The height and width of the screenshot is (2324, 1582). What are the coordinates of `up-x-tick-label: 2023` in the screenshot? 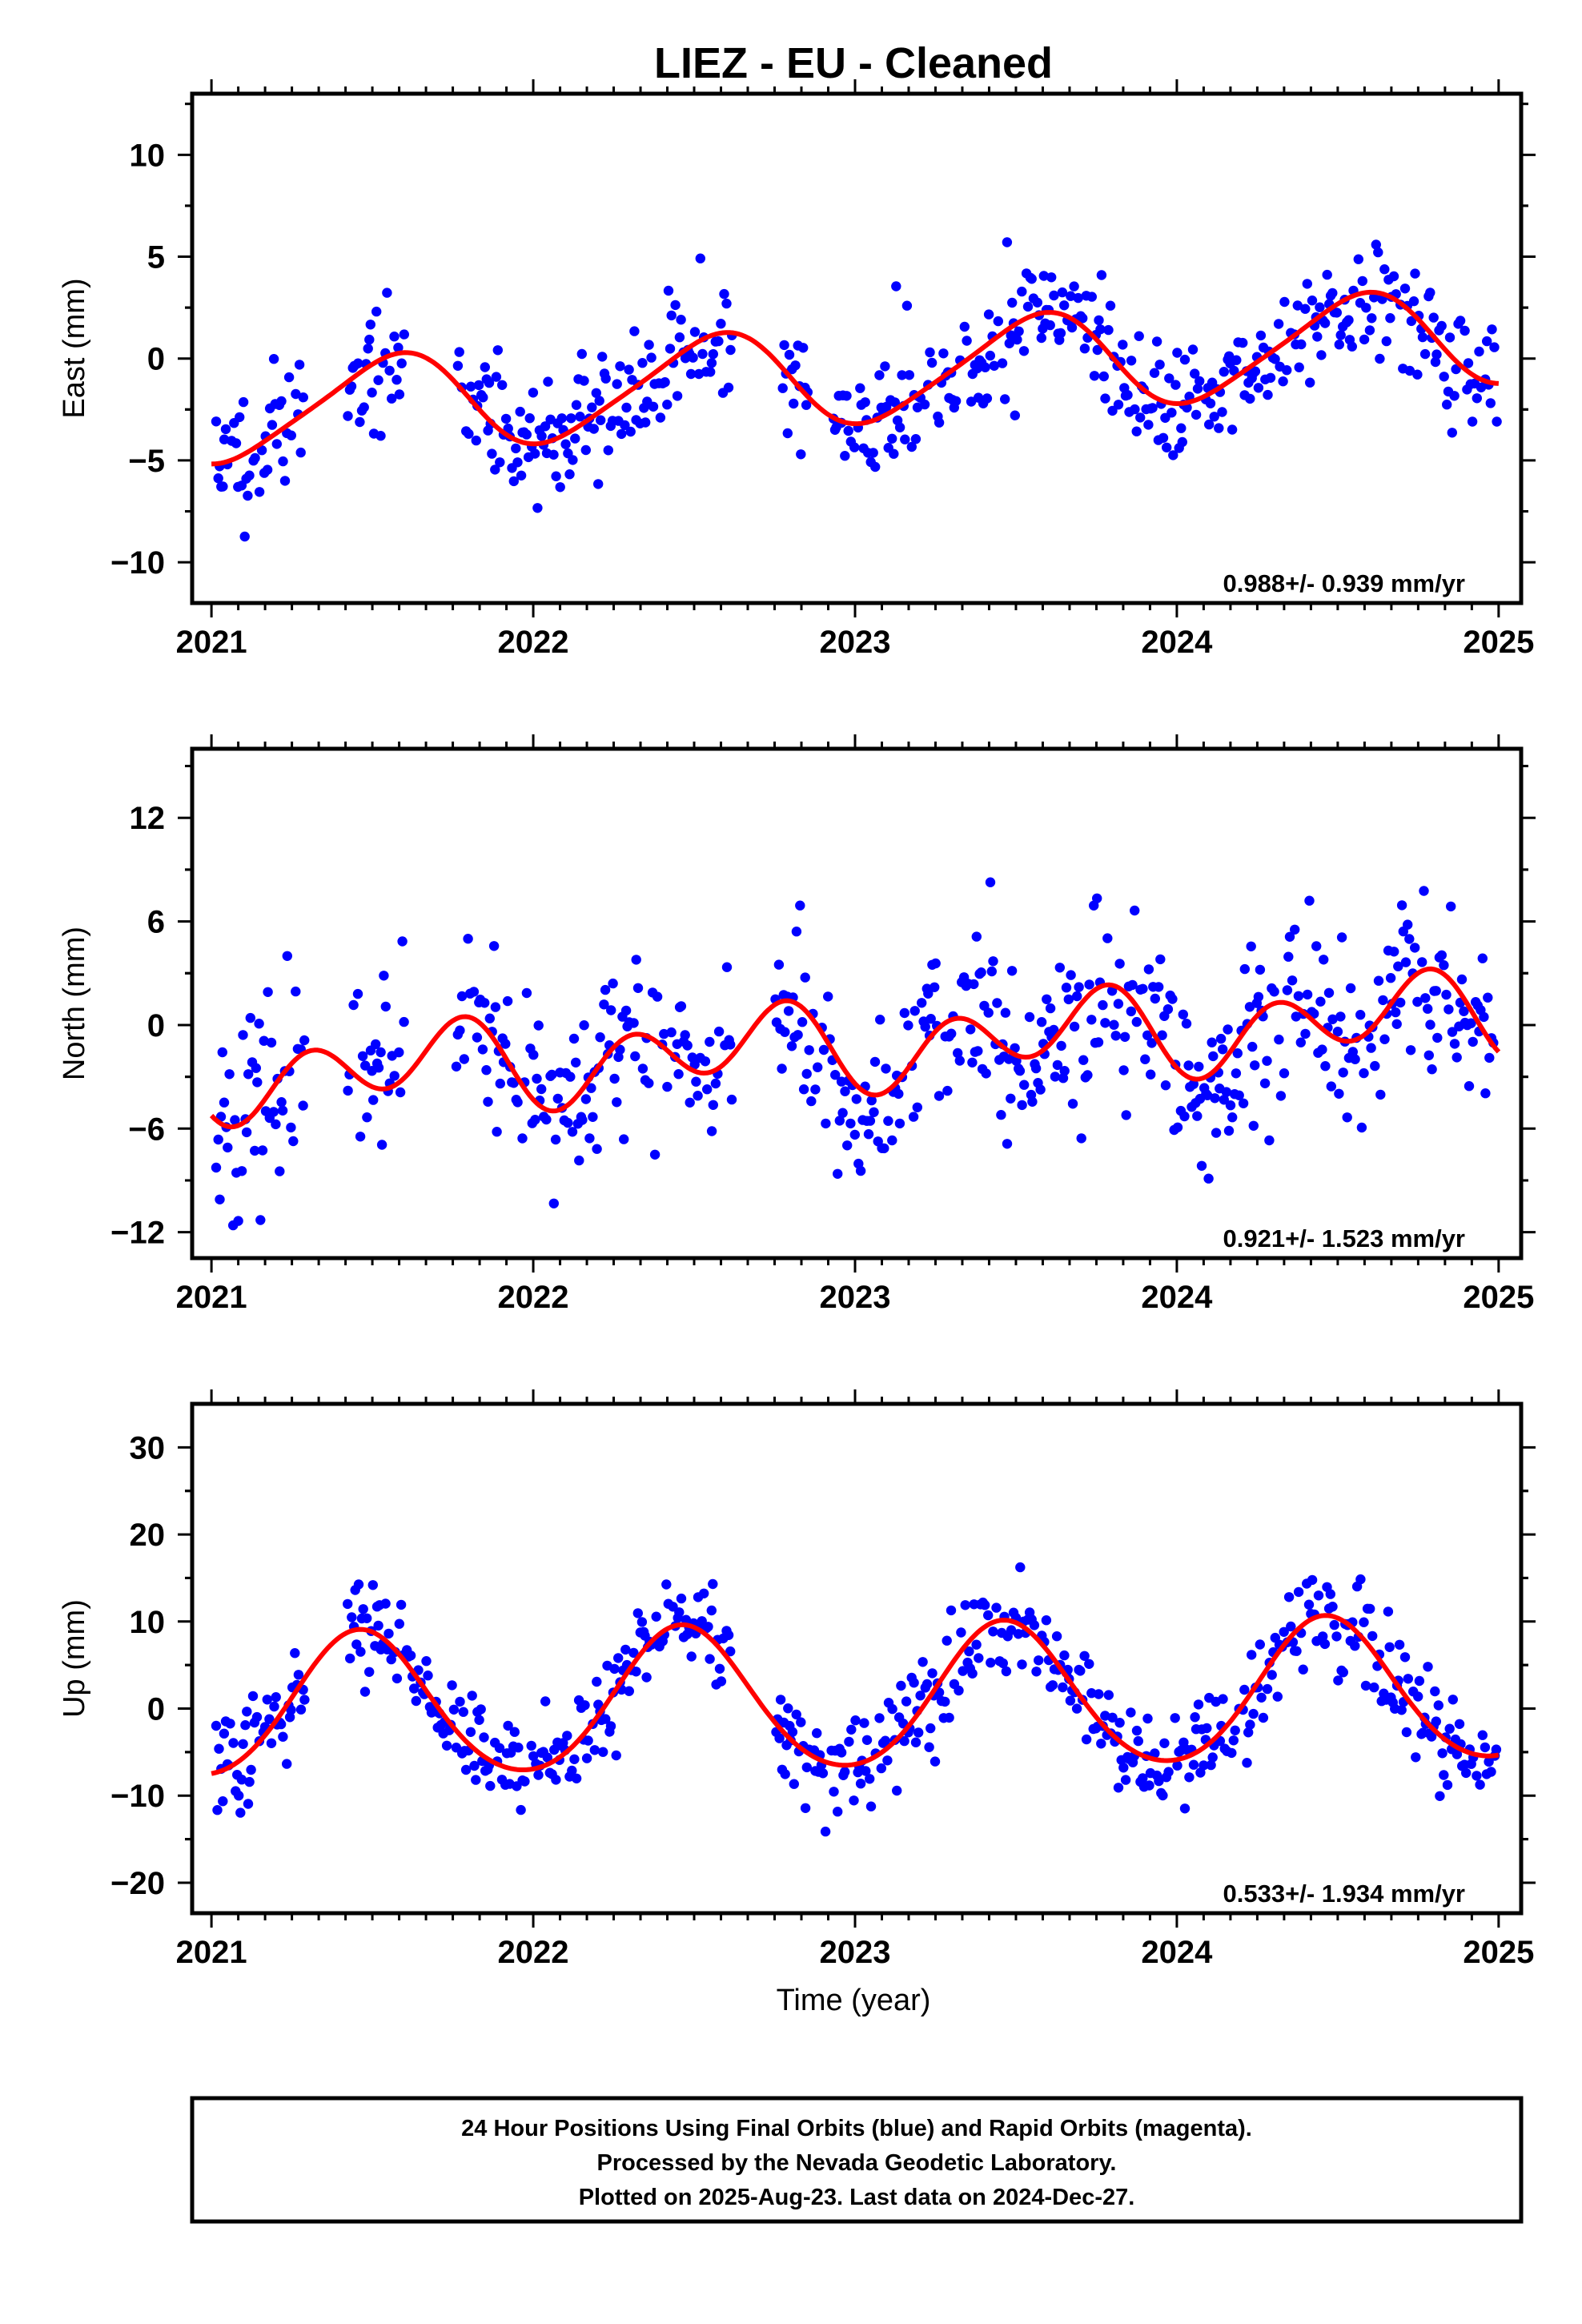 It's located at (854, 1953).